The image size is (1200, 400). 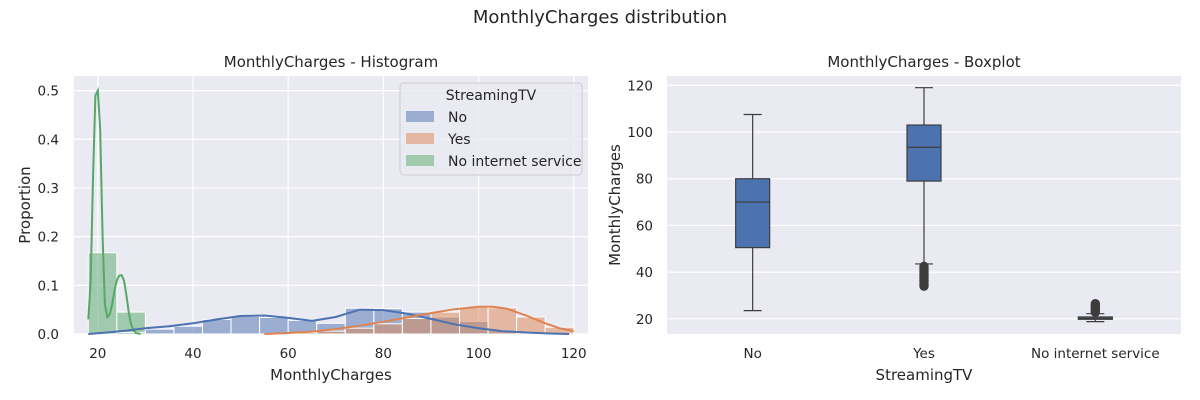 What do you see at coordinates (420, 116) in the screenshot?
I see `legend-swatch-no` at bounding box center [420, 116].